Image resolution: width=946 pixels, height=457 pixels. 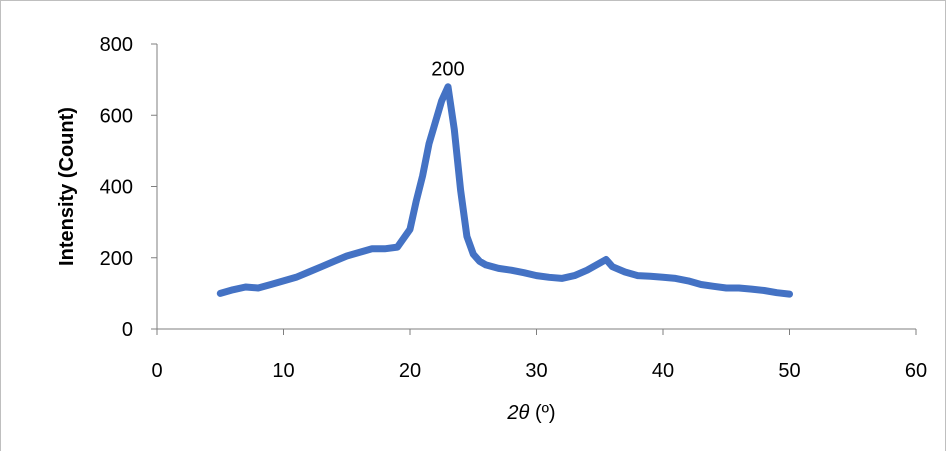 What do you see at coordinates (283, 371) in the screenshot?
I see `x-tick-label: 10` at bounding box center [283, 371].